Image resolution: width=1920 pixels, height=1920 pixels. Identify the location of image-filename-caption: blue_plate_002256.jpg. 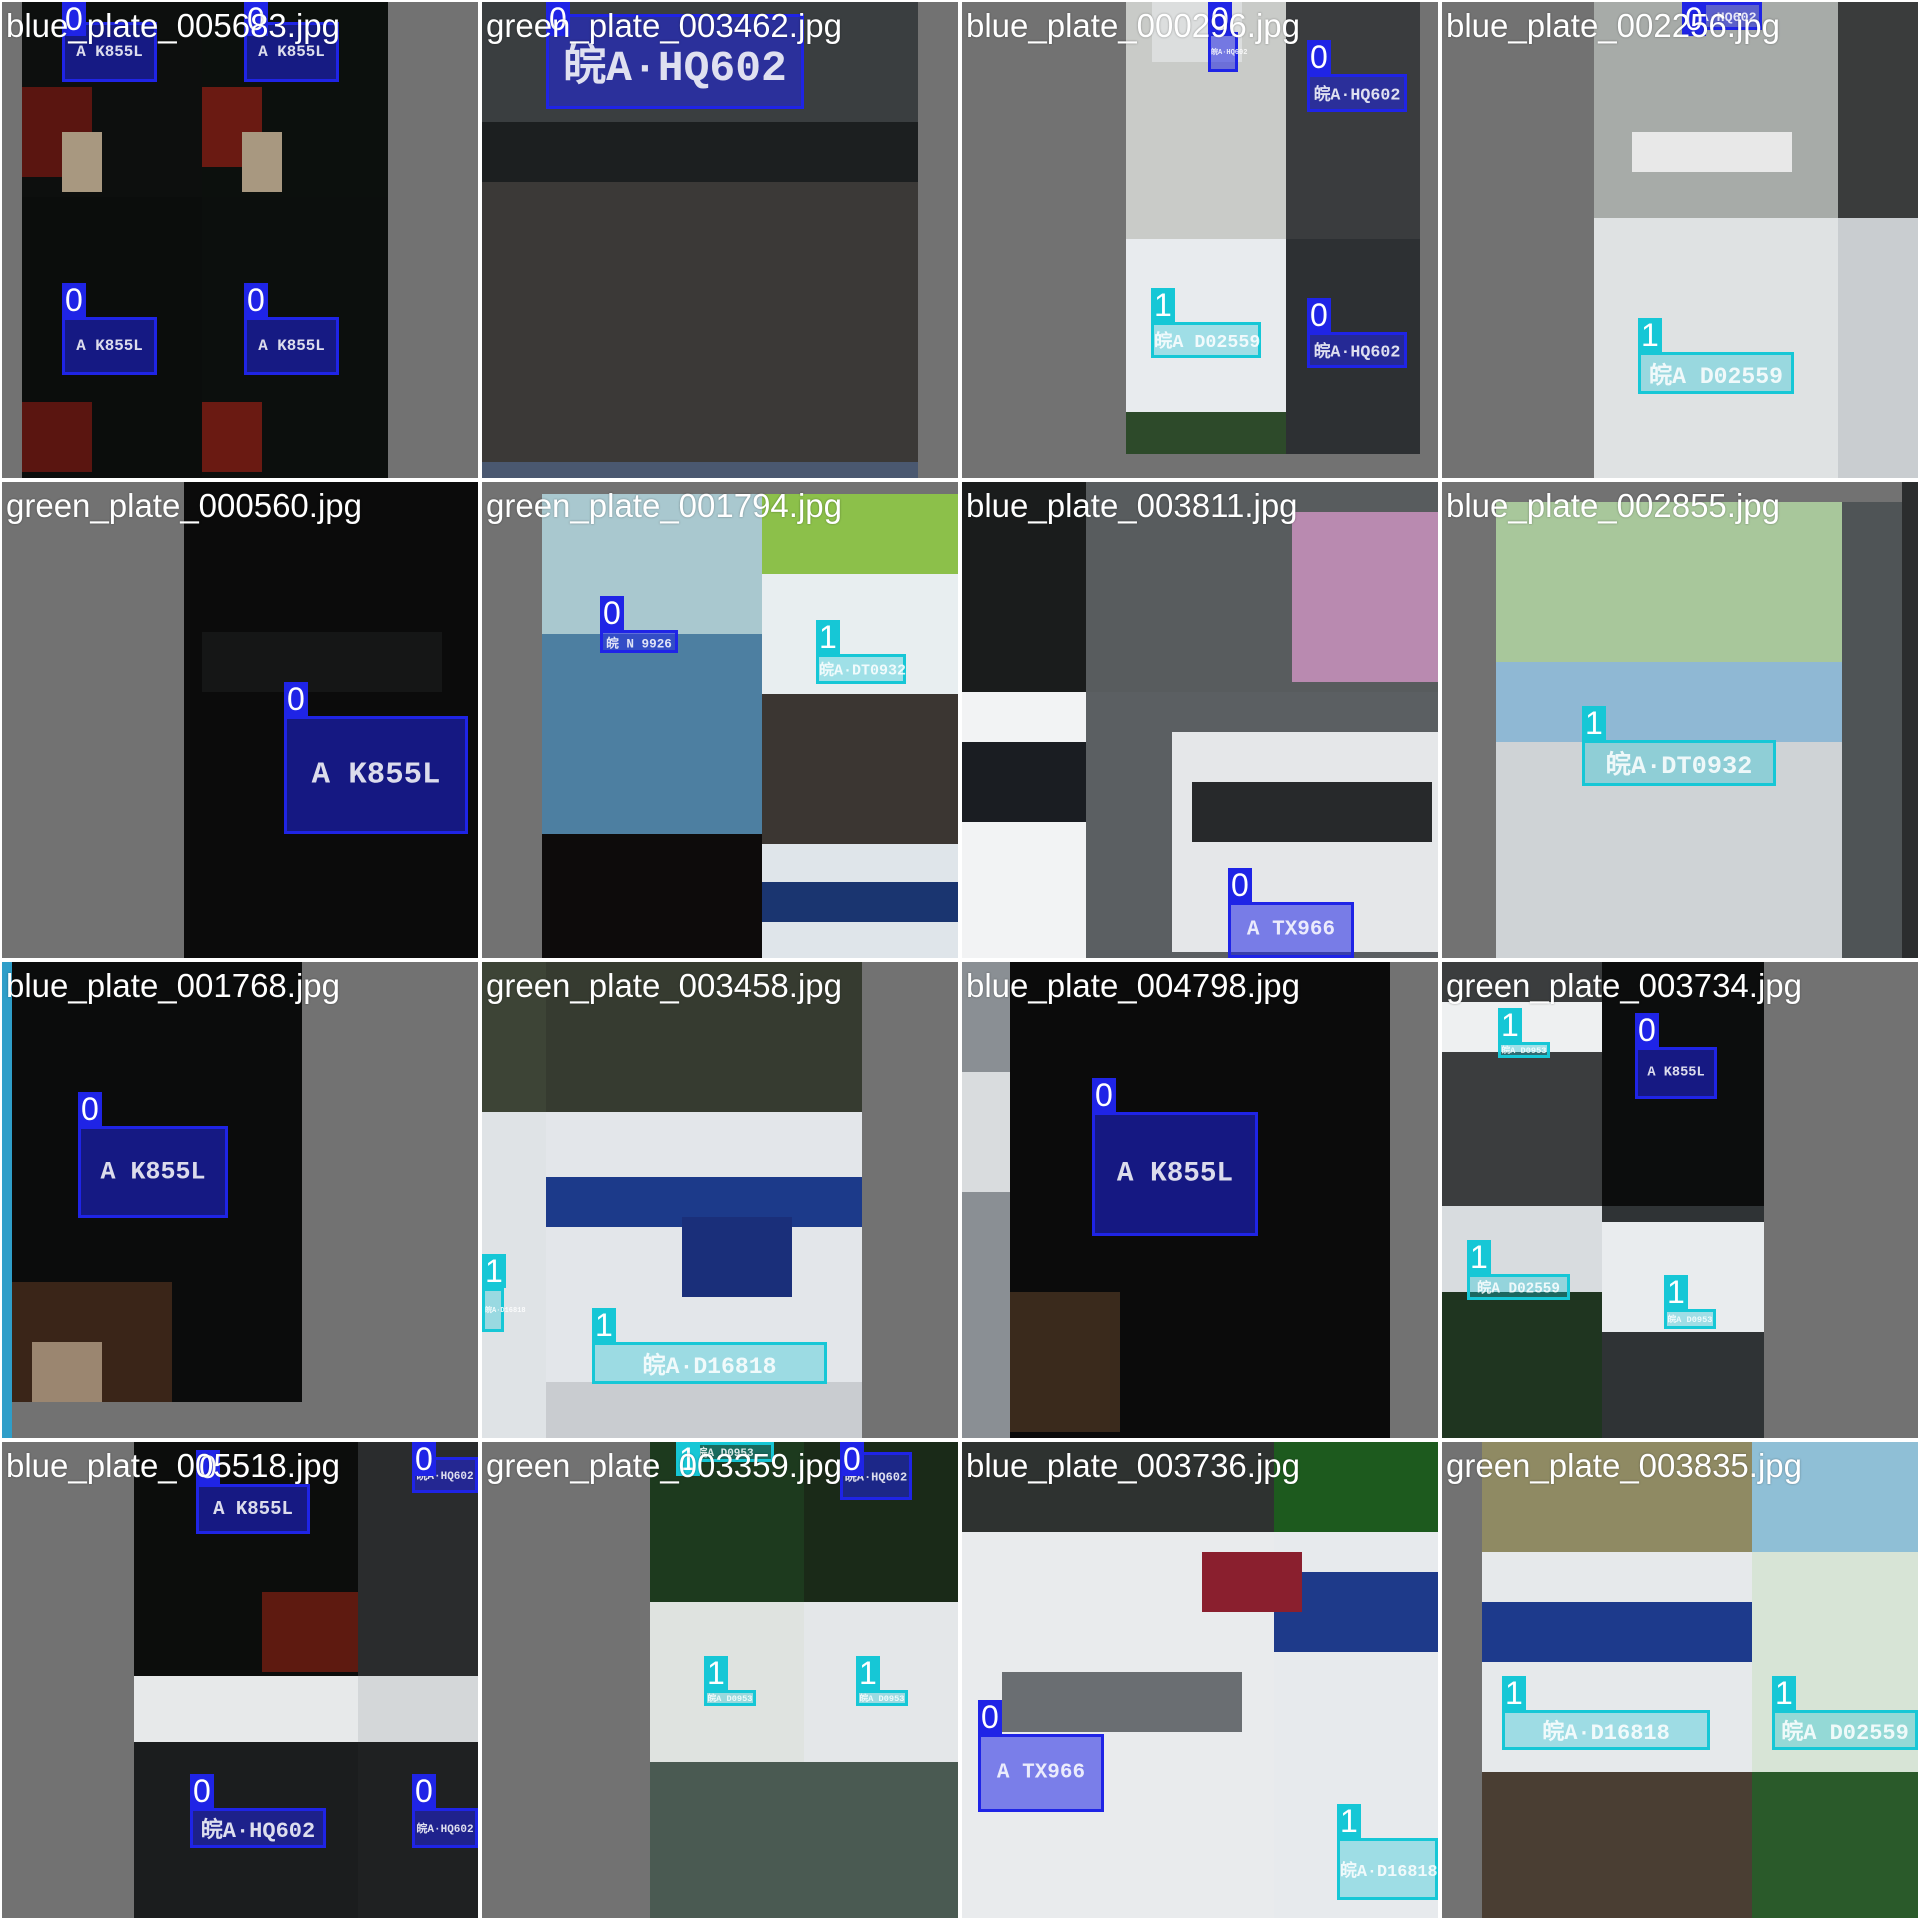
(1613, 25).